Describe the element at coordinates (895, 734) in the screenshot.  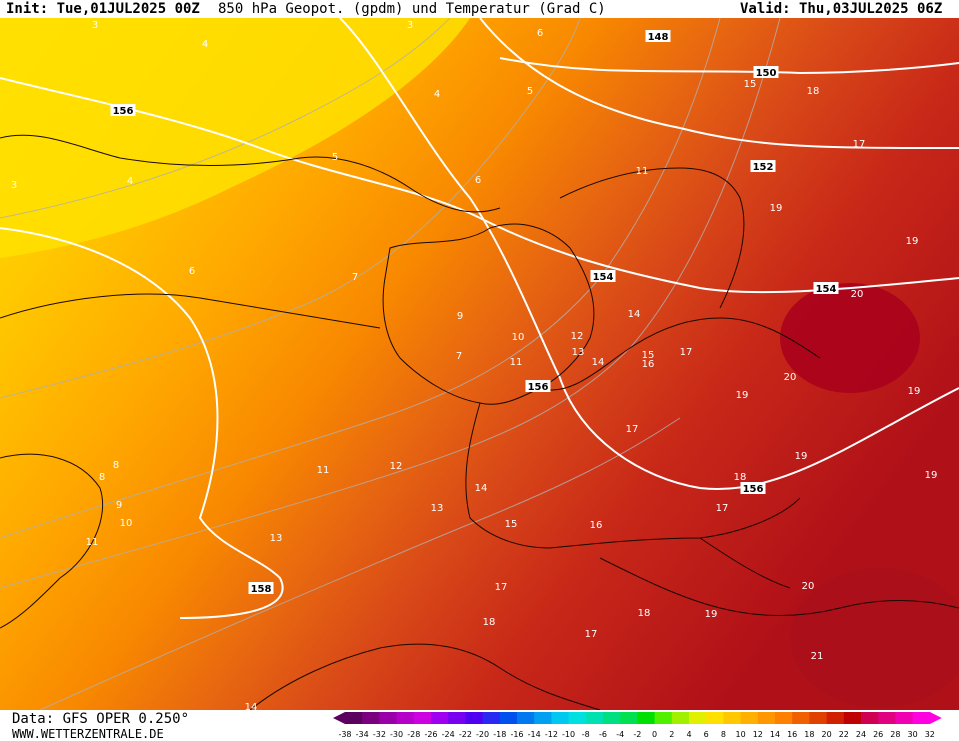
I see `colorbar-tick-label: 28` at that location.